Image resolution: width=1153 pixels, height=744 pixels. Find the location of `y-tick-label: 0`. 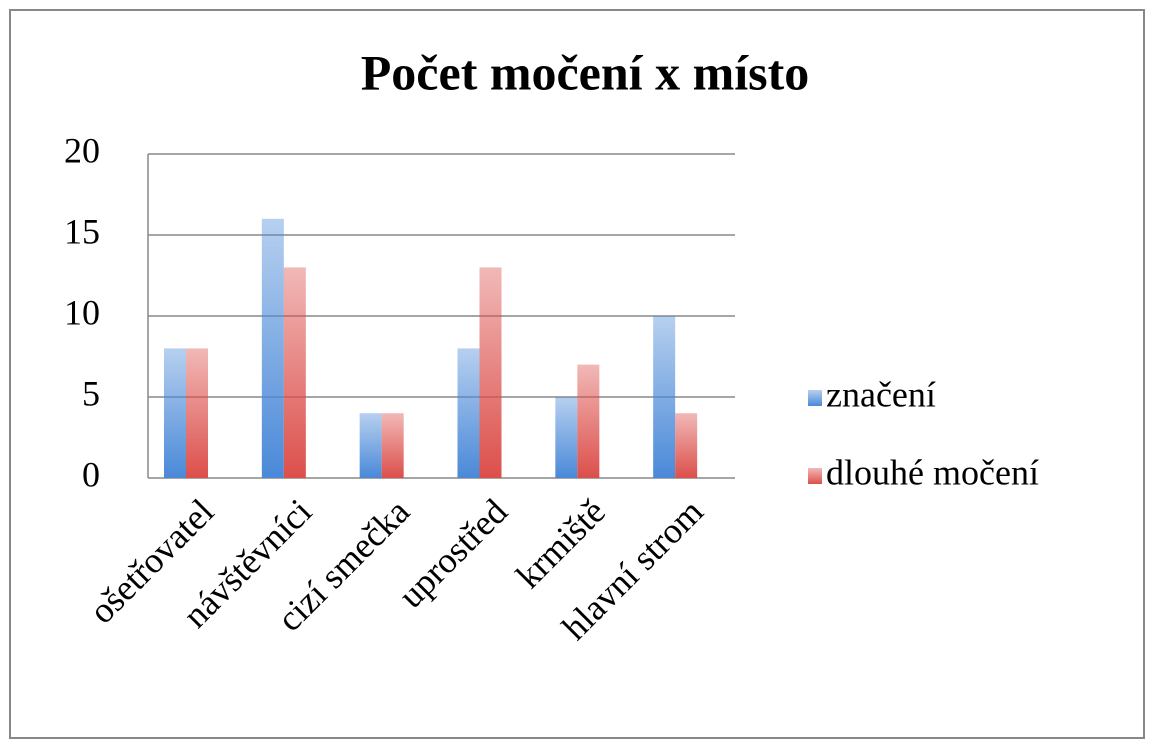

y-tick-label: 0 is located at coordinates (91, 474).